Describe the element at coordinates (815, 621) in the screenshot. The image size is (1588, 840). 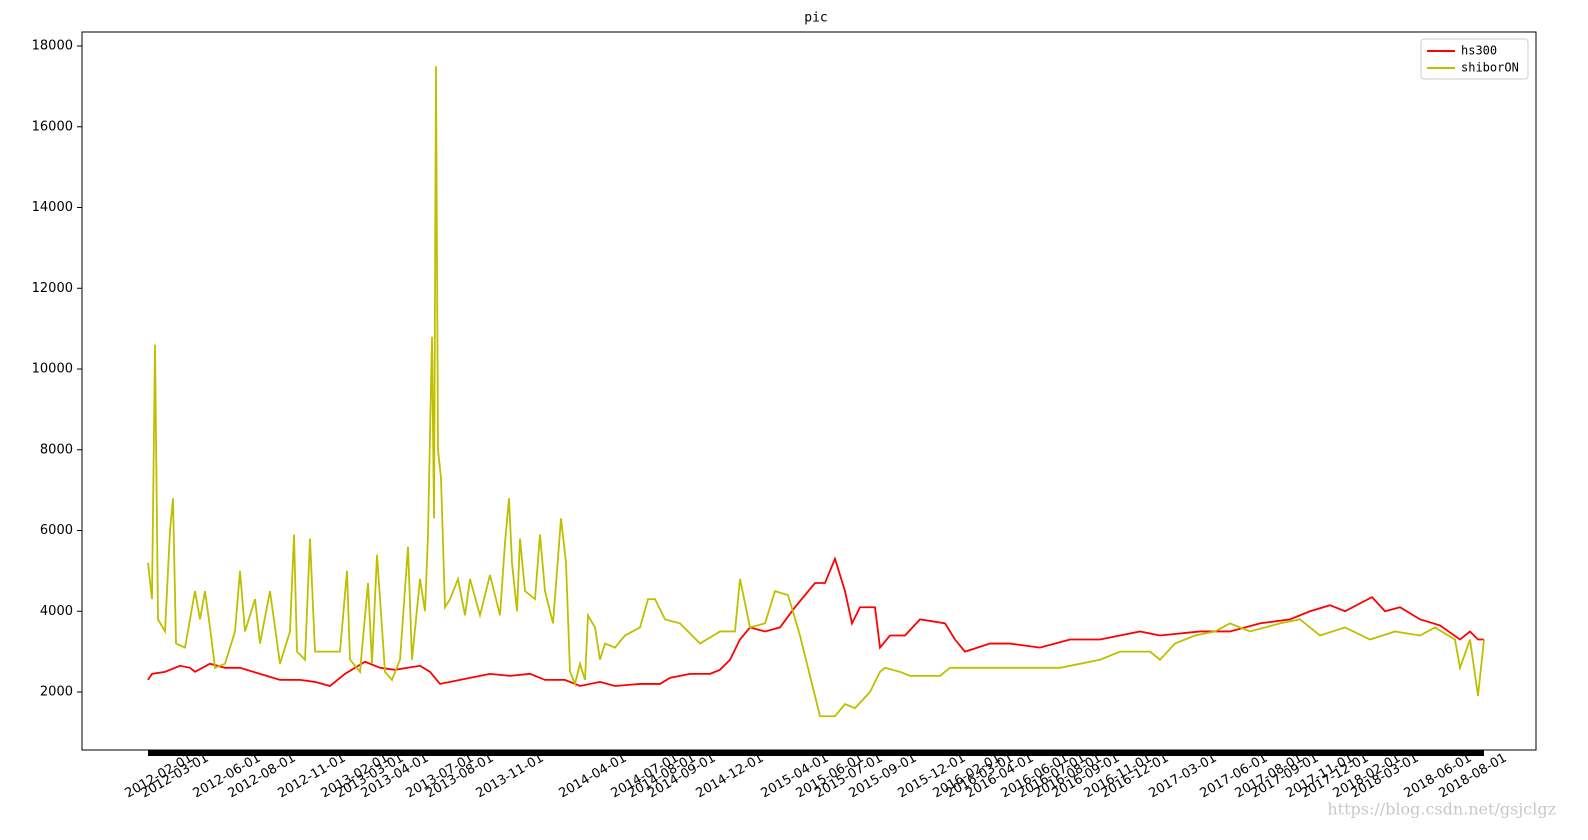
I see `series-line` at that location.